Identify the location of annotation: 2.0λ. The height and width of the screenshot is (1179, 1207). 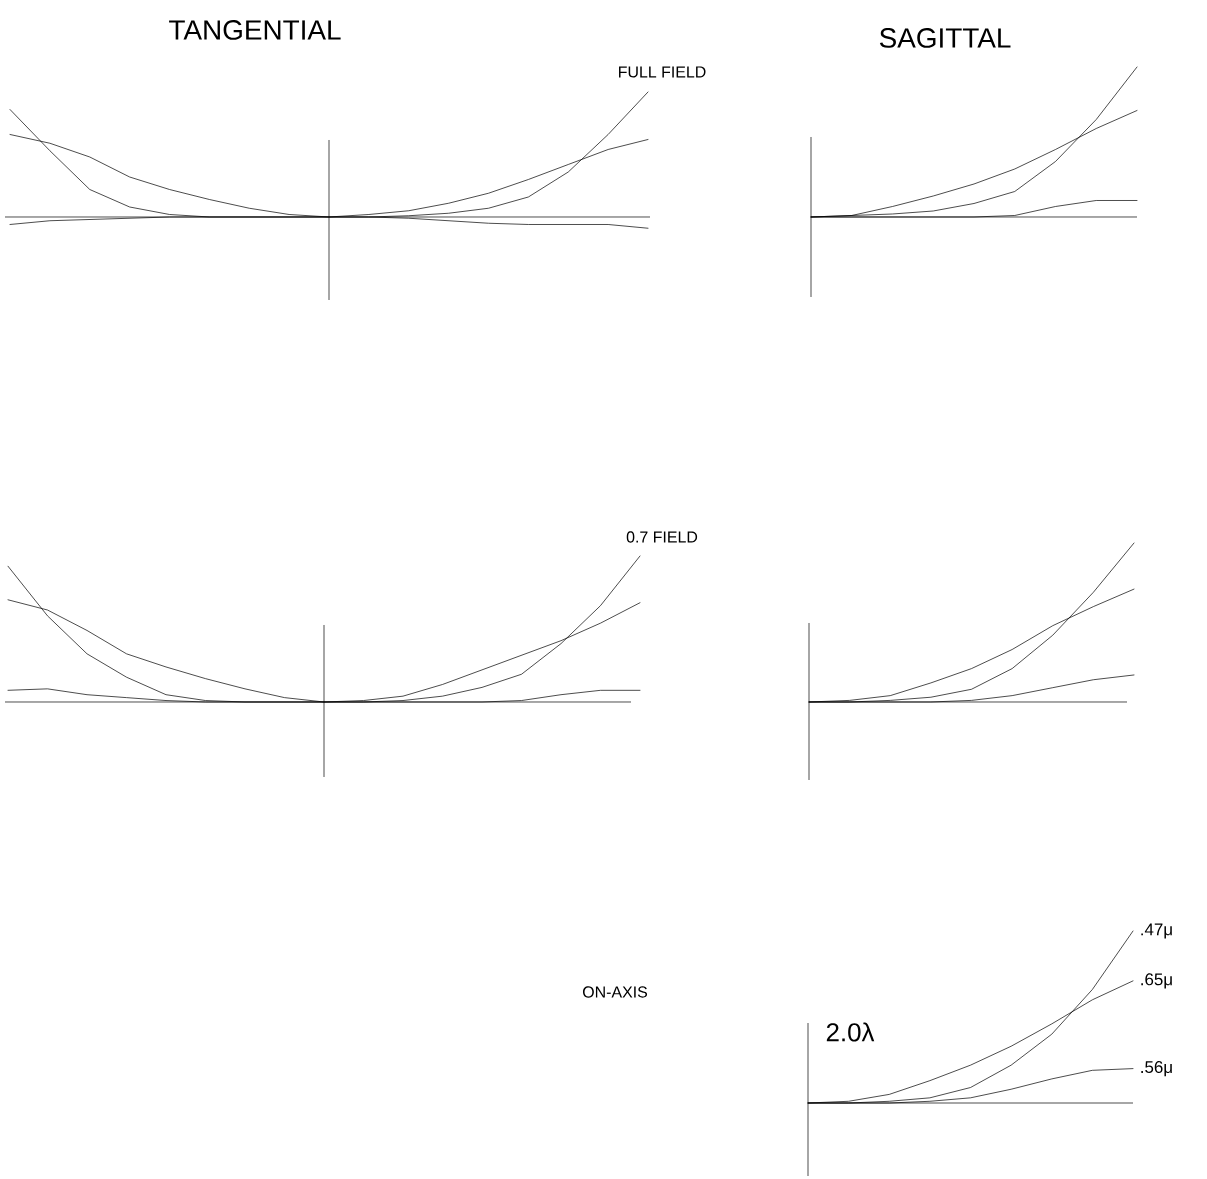
(850, 1032).